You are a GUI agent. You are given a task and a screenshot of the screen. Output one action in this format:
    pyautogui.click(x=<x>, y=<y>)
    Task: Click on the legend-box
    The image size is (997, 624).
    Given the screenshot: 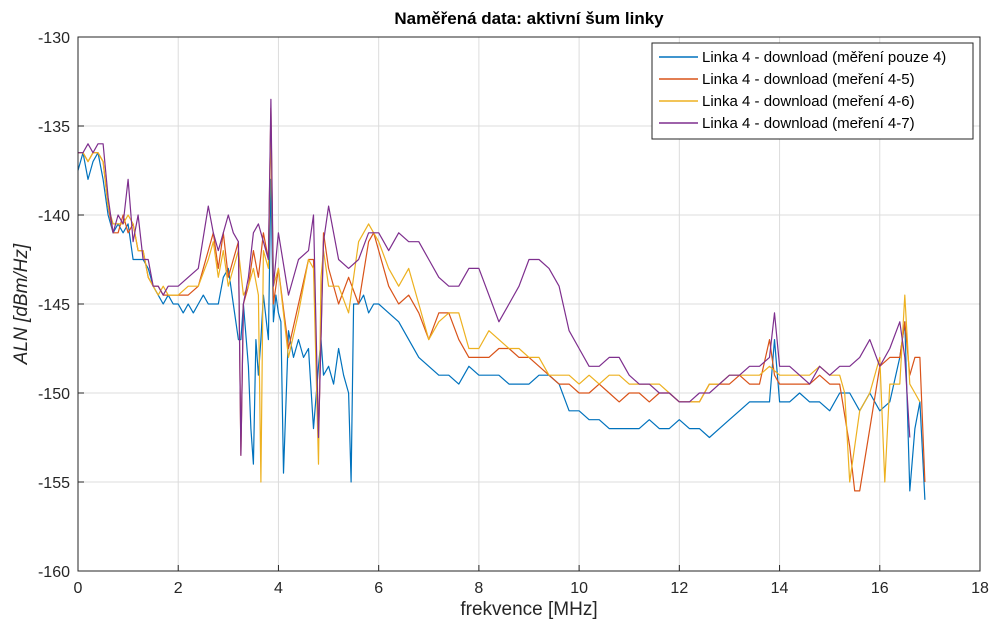 What is the action you would take?
    pyautogui.click(x=812, y=91)
    